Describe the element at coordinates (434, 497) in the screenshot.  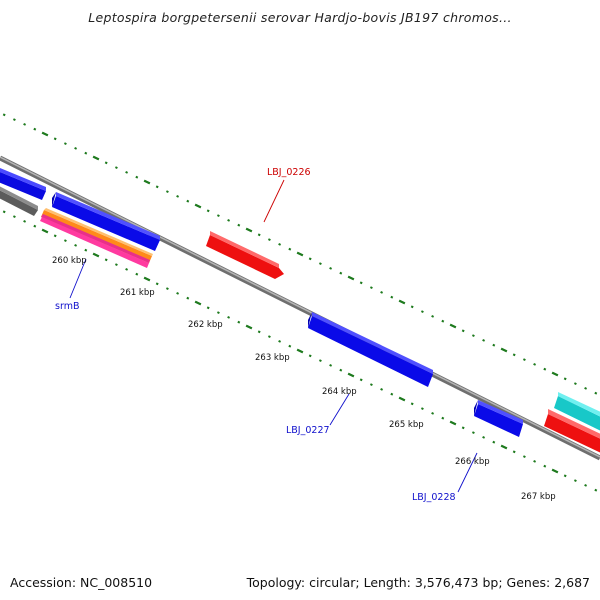
I see `gene-label-lbj-0228: LBJ_0228` at that location.